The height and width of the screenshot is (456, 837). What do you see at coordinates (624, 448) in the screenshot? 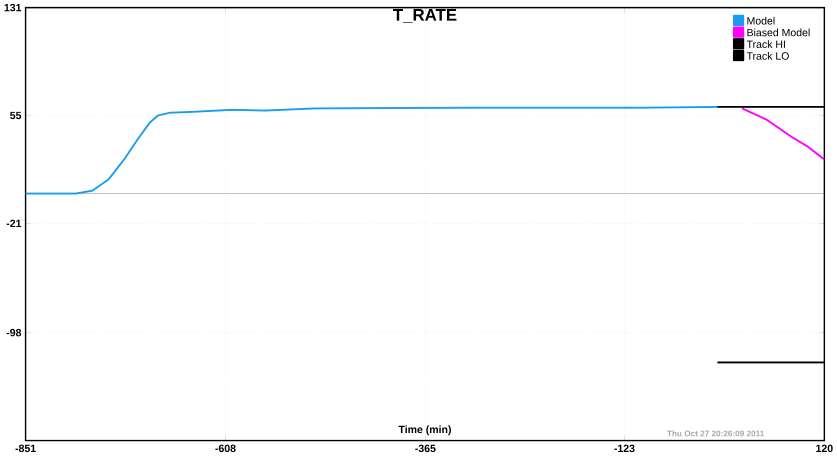
I see `x-tick-label: -123` at bounding box center [624, 448].